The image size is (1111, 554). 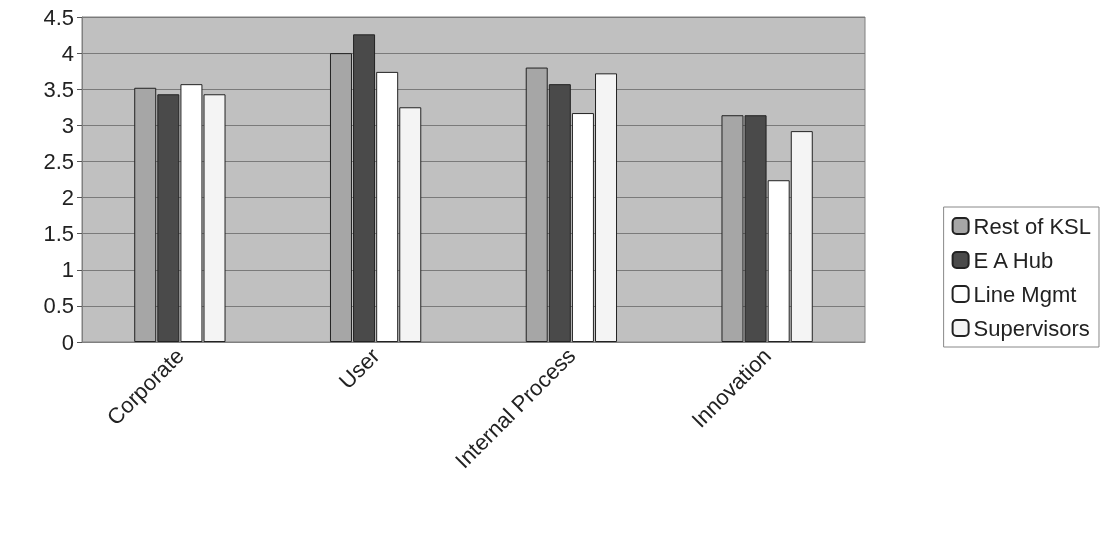 What do you see at coordinates (58, 89) in the screenshot?
I see `y-tick-label: 3.5` at bounding box center [58, 89].